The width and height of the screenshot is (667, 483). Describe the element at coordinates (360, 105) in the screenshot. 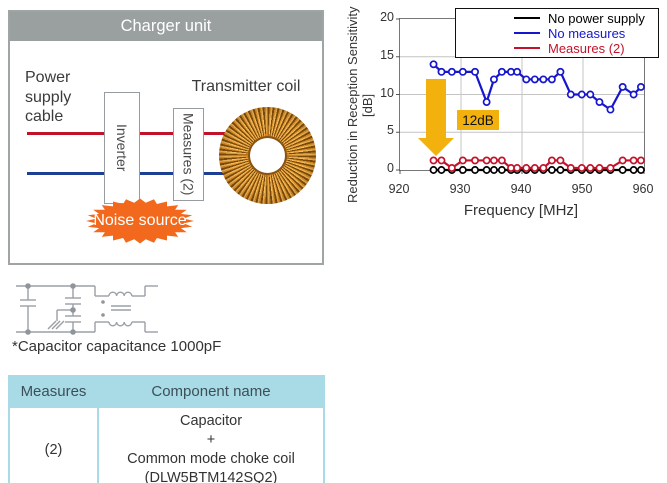

I see `y-axis-label: Reduction in Reception Sensitivity [dB]` at that location.